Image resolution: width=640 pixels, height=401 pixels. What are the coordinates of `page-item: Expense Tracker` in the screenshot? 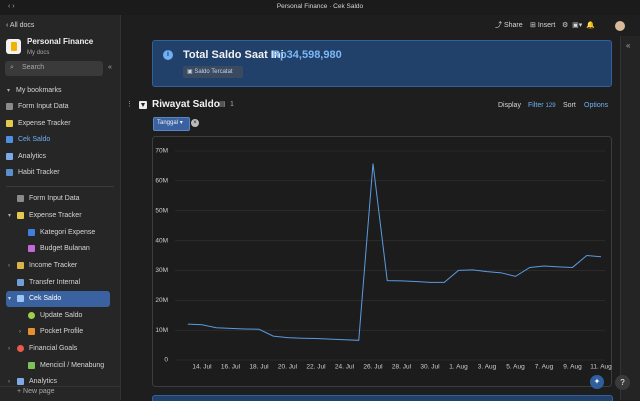 It's located at (55, 215).